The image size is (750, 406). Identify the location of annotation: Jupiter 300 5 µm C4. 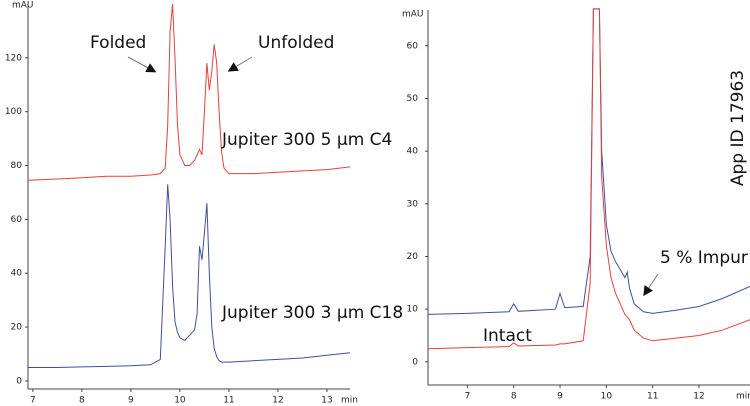
(306, 140).